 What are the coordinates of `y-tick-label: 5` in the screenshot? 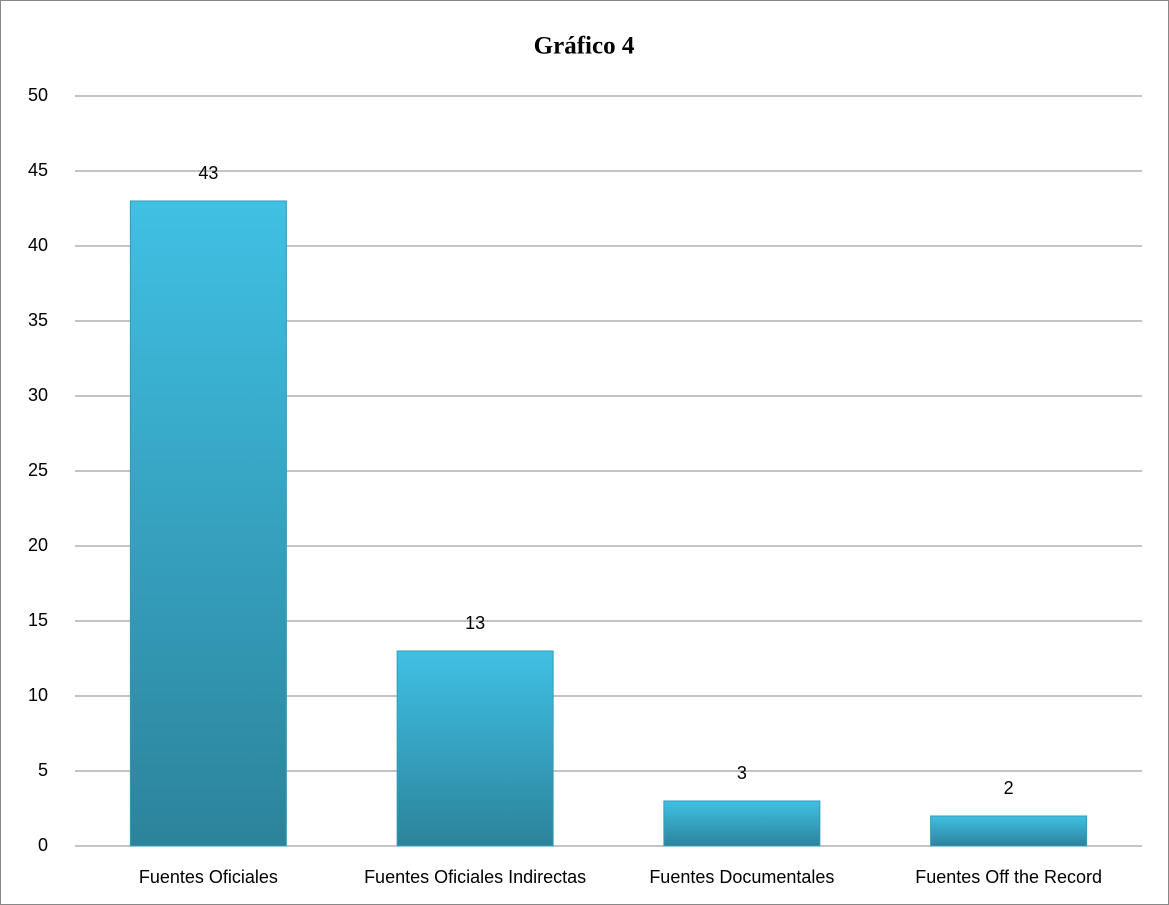 It's located at (43, 770).